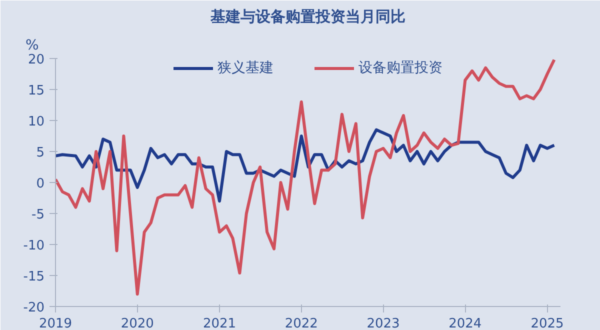  What do you see at coordinates (33, 277) in the screenshot?
I see `y-tick-label: -15` at bounding box center [33, 277].